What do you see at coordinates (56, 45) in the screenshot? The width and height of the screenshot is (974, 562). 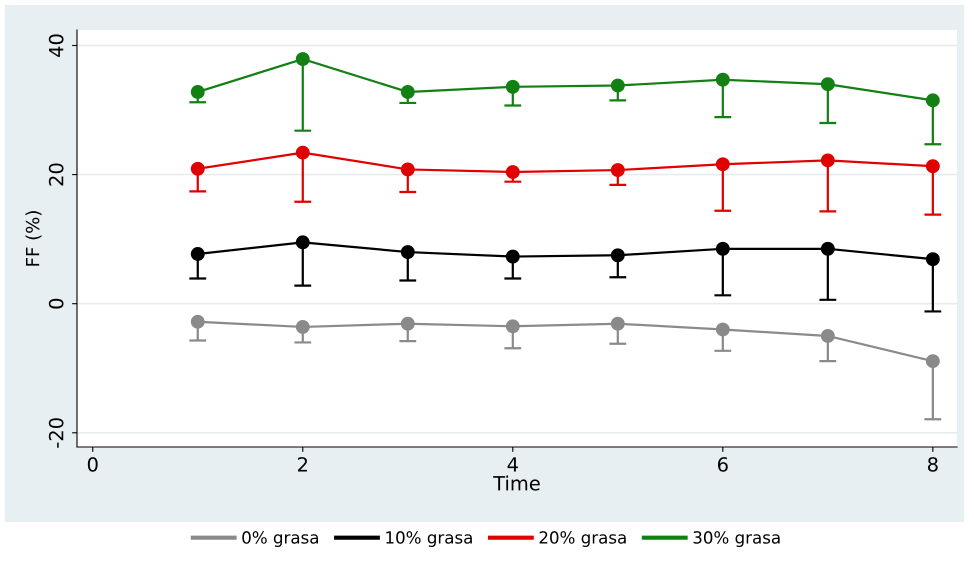 I see `y-tick-label: 40` at bounding box center [56, 45].